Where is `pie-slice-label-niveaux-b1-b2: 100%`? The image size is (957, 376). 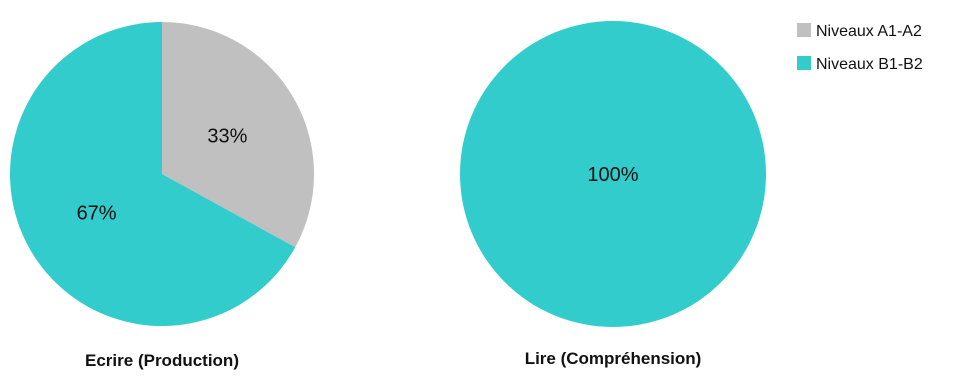 pie-slice-label-niveaux-b1-b2: 100% is located at coordinates (612, 175).